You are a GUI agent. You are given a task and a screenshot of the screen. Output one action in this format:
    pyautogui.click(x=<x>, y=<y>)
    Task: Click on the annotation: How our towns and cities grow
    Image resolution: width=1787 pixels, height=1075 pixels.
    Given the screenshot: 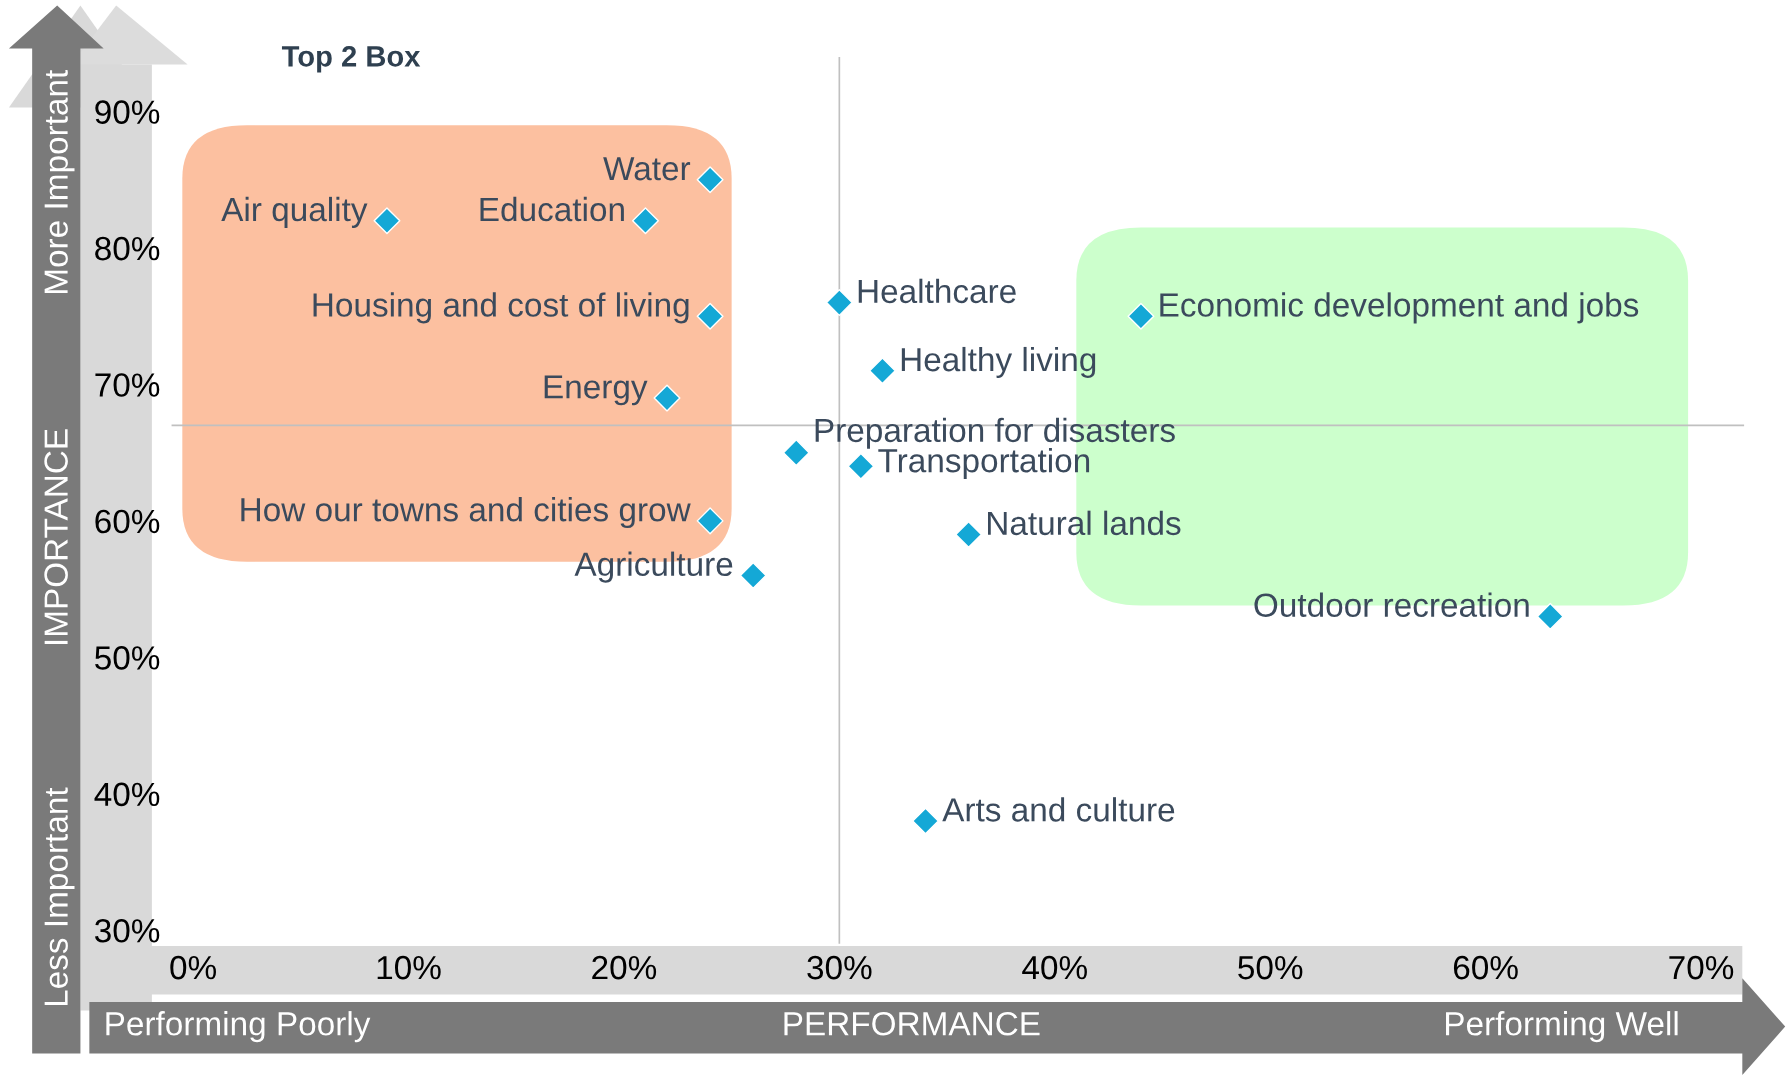 What is the action you would take?
    pyautogui.click(x=466, y=513)
    